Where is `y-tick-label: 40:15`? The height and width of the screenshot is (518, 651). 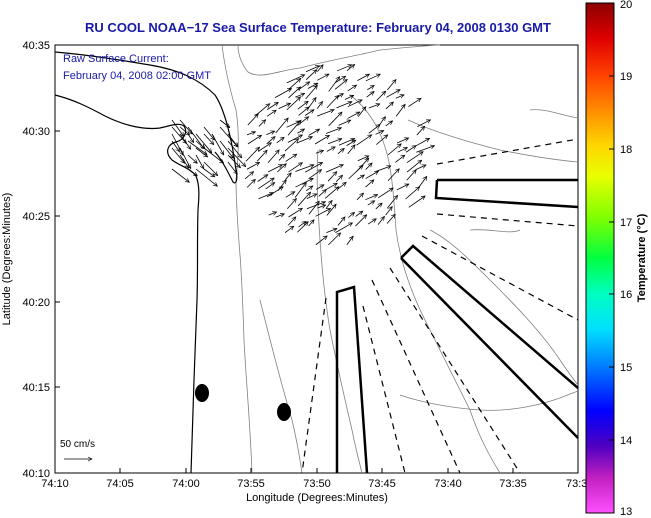
y-tick-label: 40:15 is located at coordinates (36, 388).